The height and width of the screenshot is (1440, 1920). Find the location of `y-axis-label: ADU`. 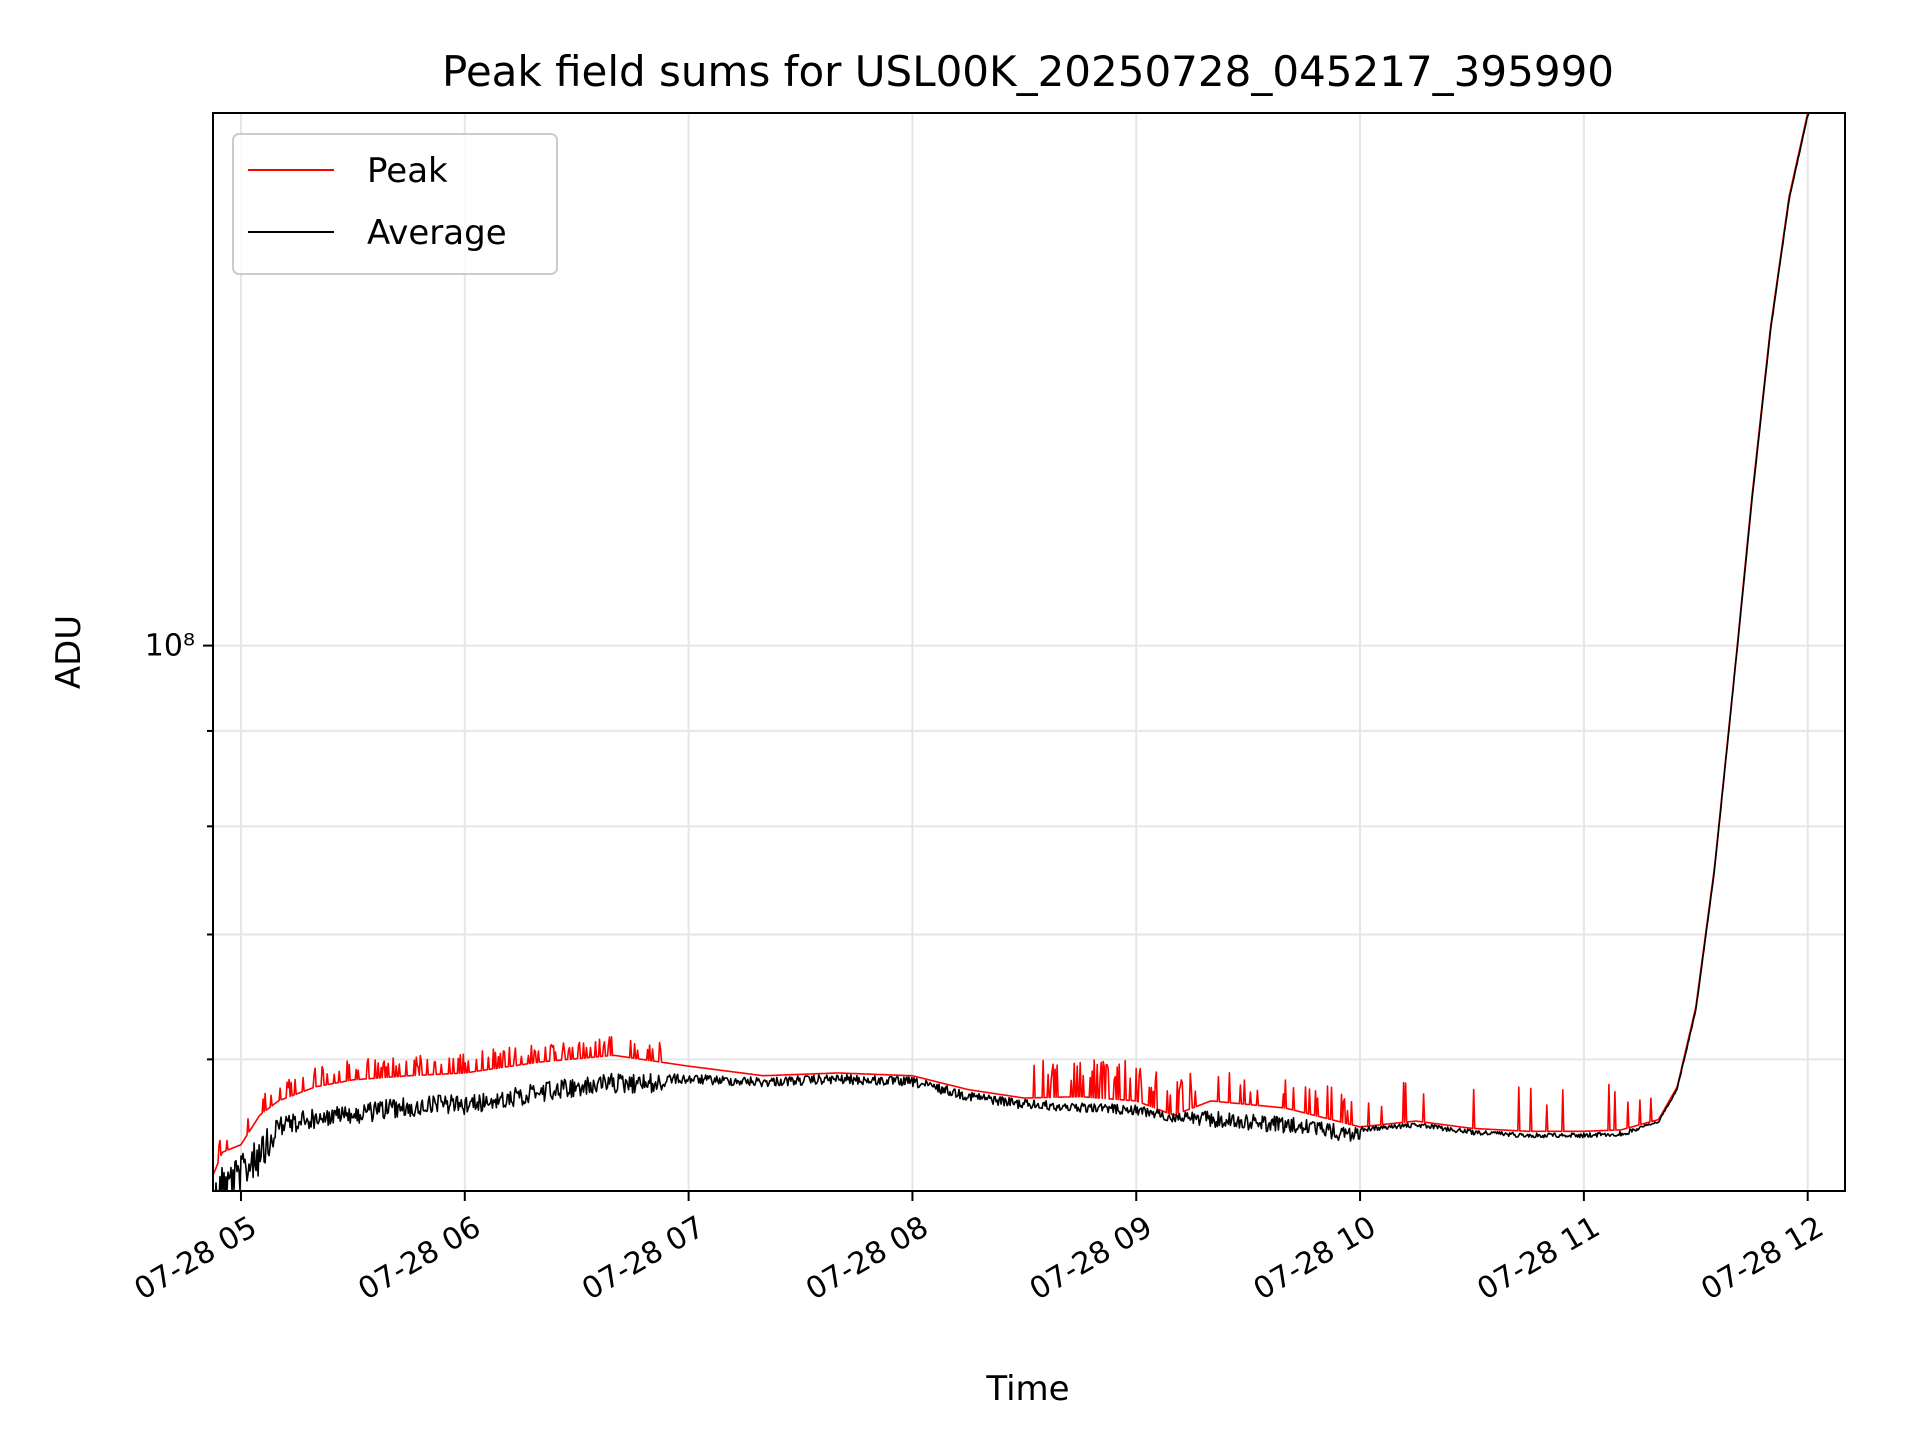

y-axis-label: ADU is located at coordinates (69, 652).